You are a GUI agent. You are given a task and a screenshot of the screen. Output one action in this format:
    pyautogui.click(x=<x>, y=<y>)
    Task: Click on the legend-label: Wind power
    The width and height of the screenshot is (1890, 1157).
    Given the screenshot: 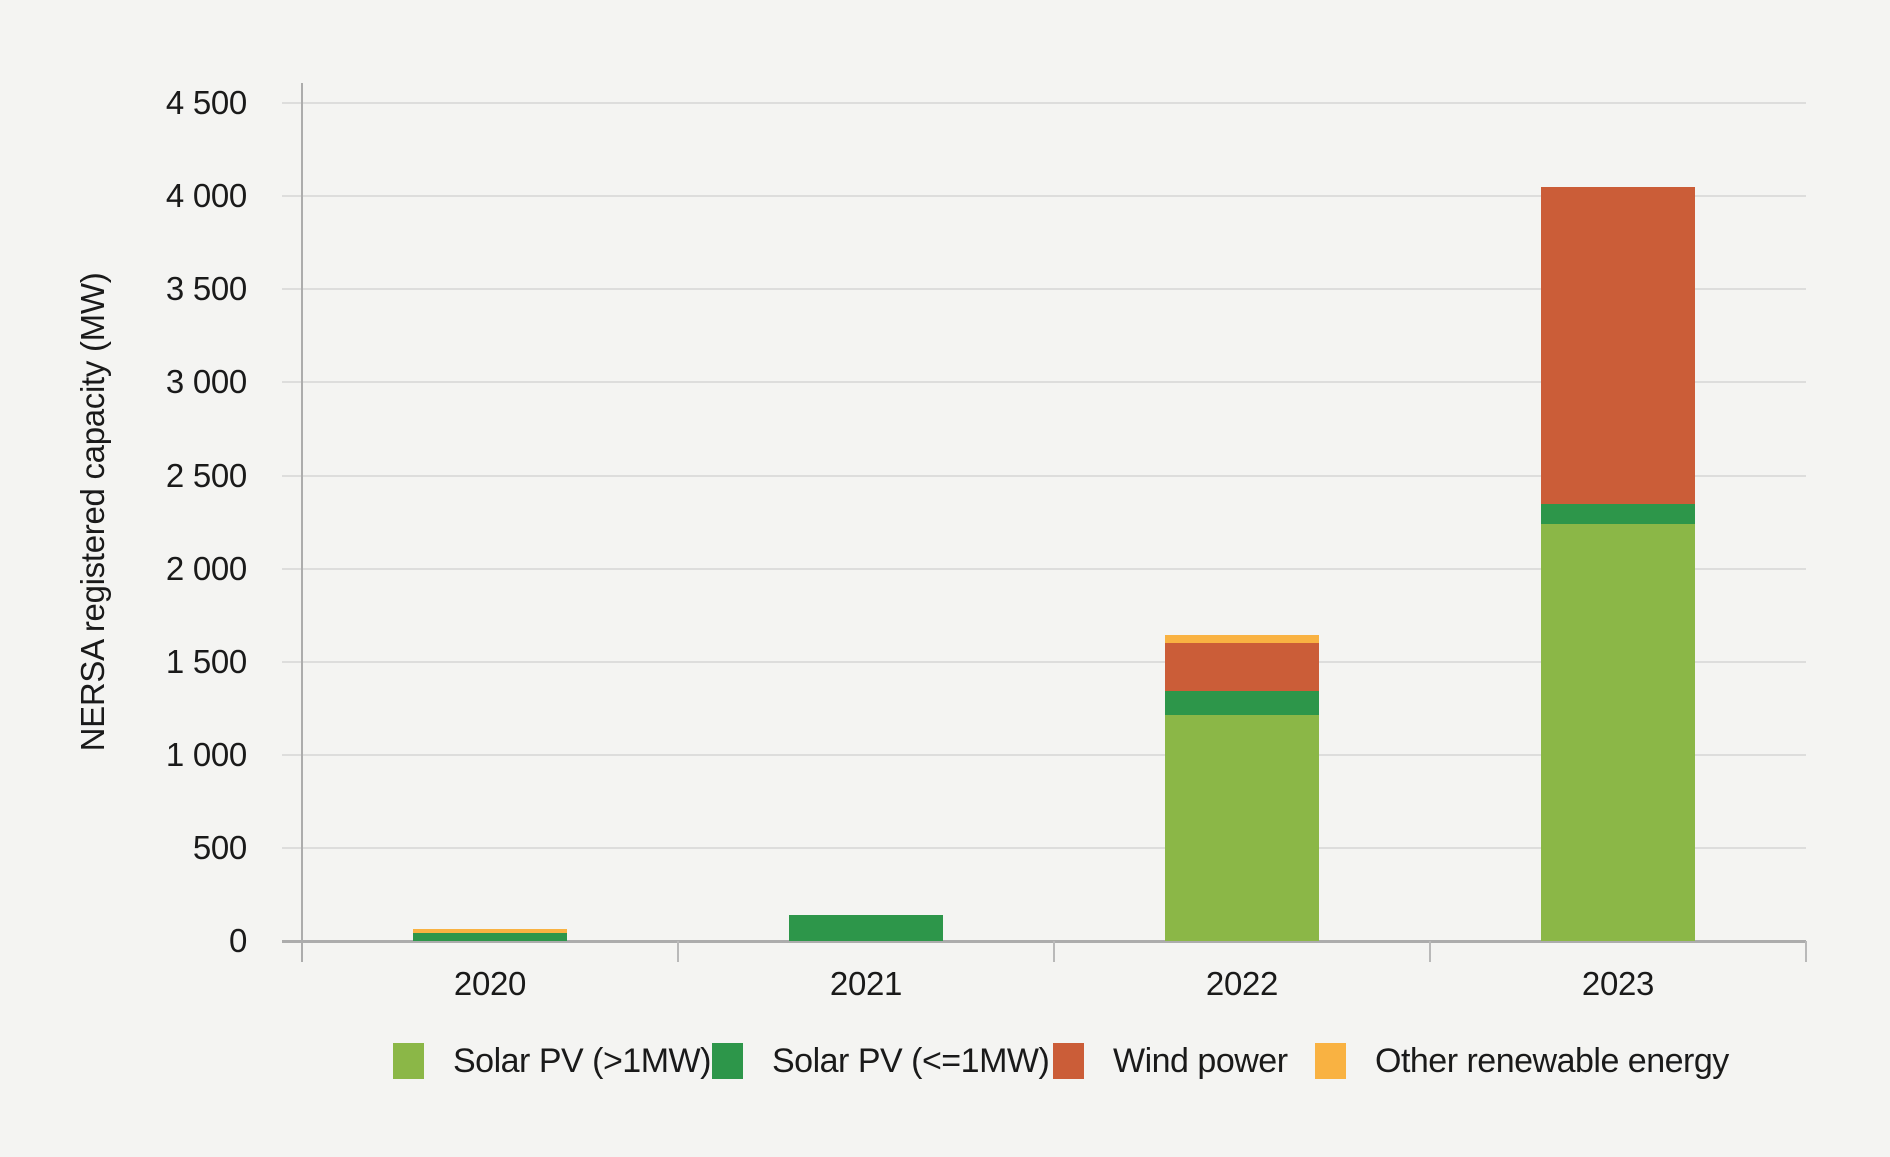 What is the action you would take?
    pyautogui.click(x=1200, y=1061)
    